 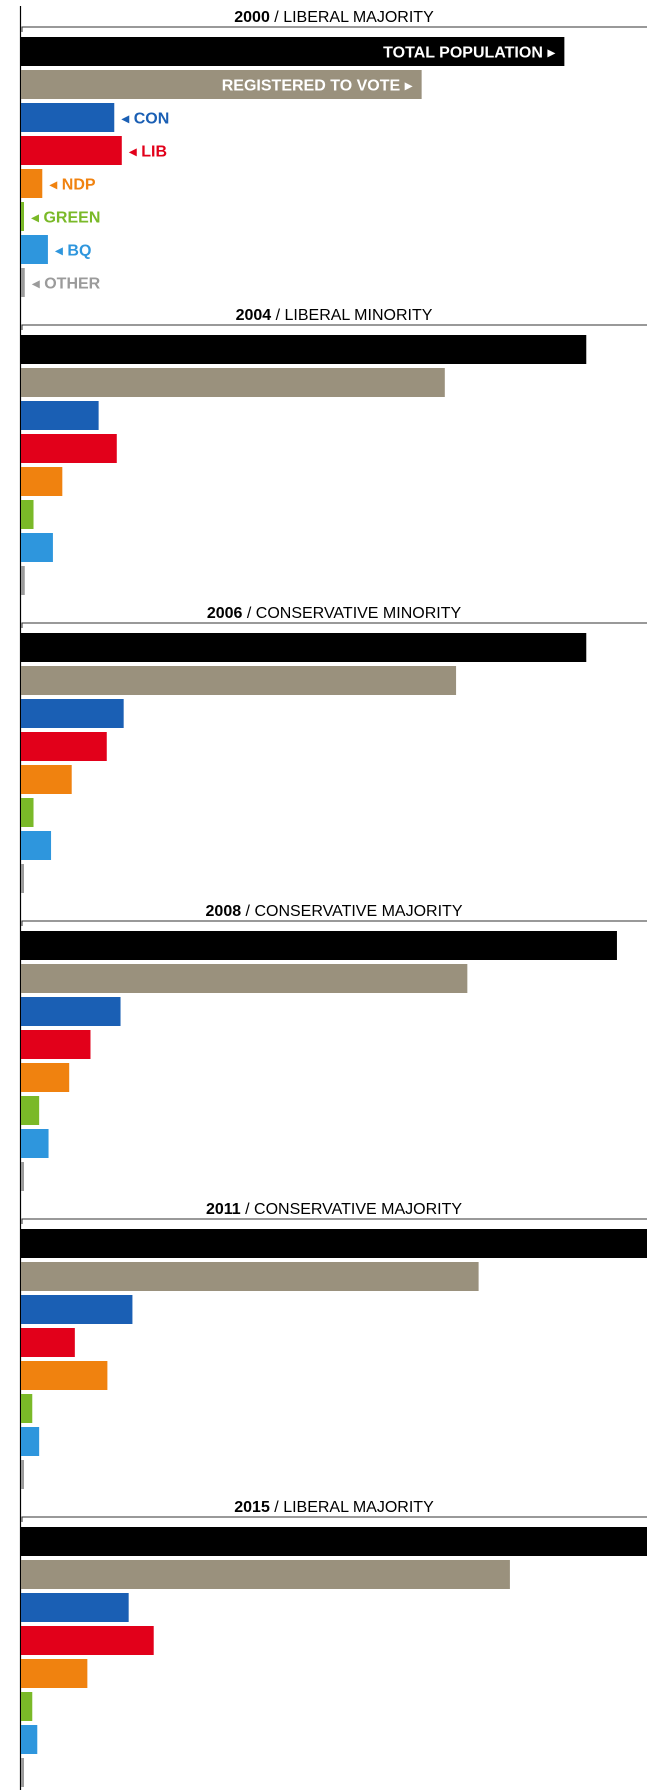 What do you see at coordinates (27, 812) in the screenshot?
I see `bar-green-2006` at bounding box center [27, 812].